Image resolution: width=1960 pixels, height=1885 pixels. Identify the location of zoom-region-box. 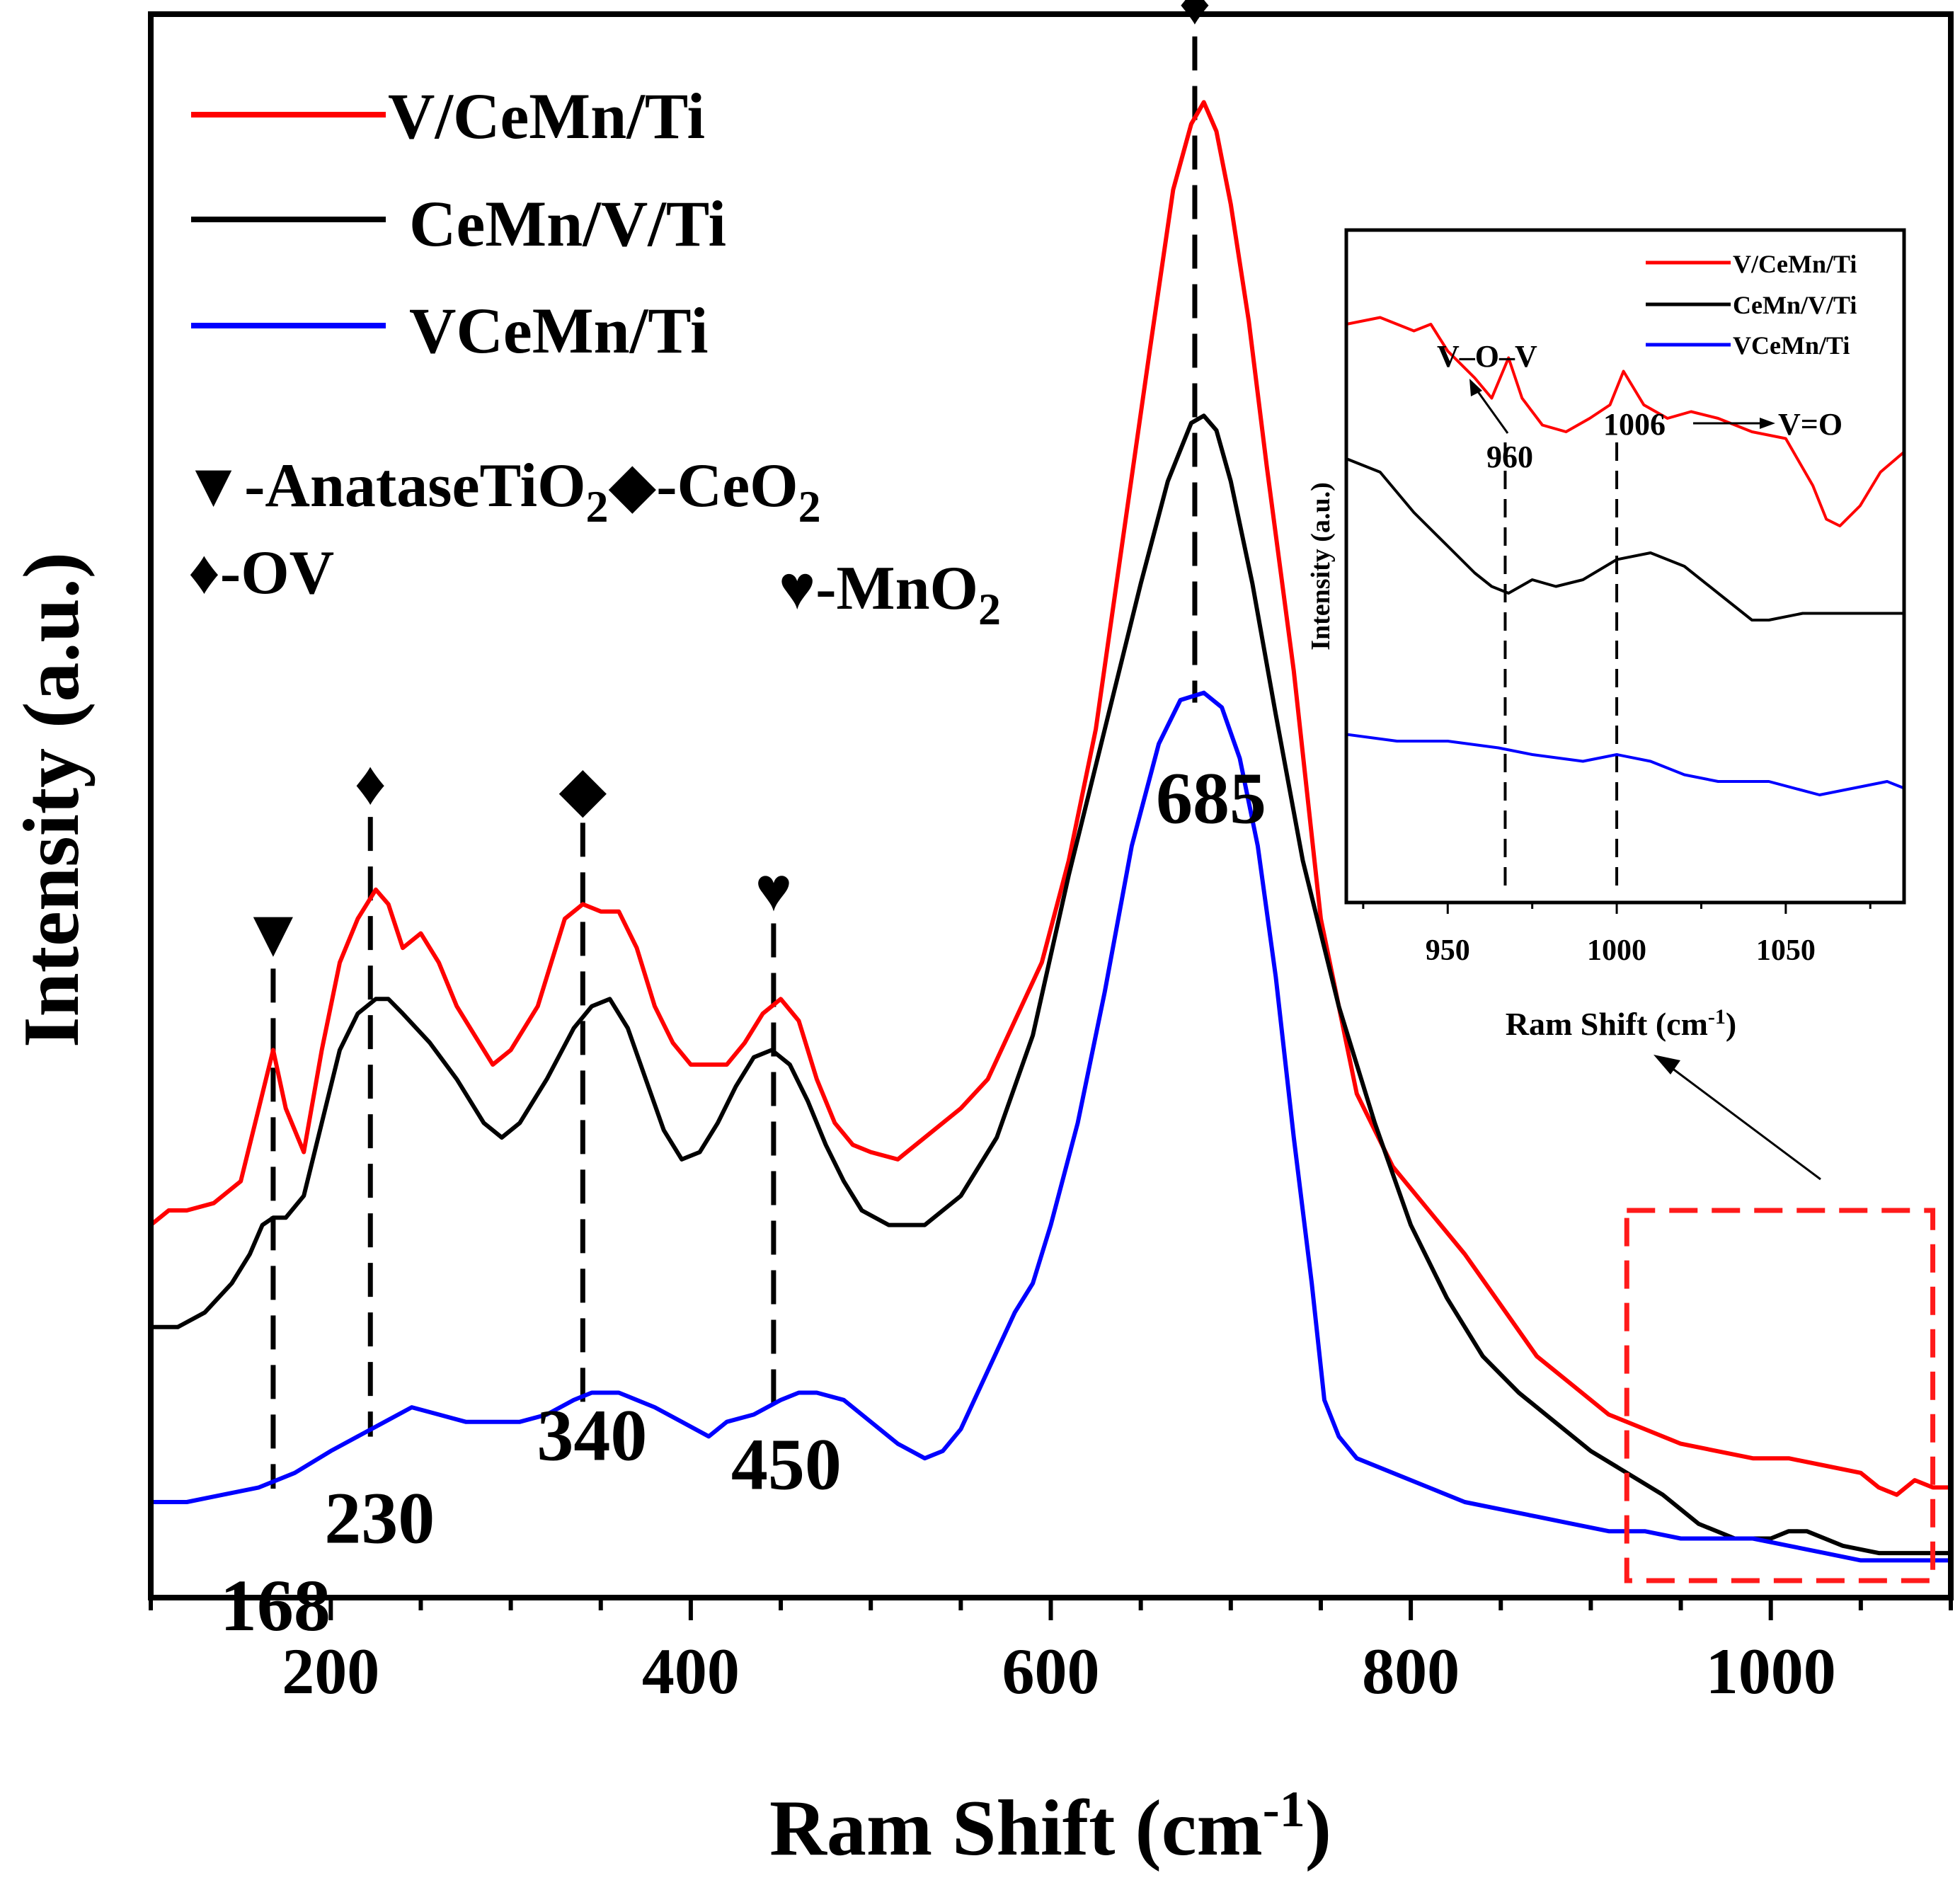
(1780, 1395).